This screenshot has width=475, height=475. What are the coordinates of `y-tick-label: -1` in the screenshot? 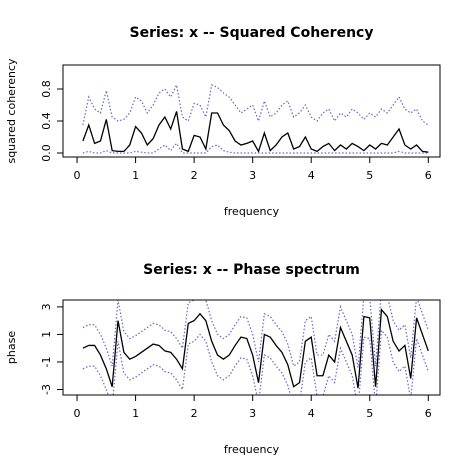 It's located at (46, 361).